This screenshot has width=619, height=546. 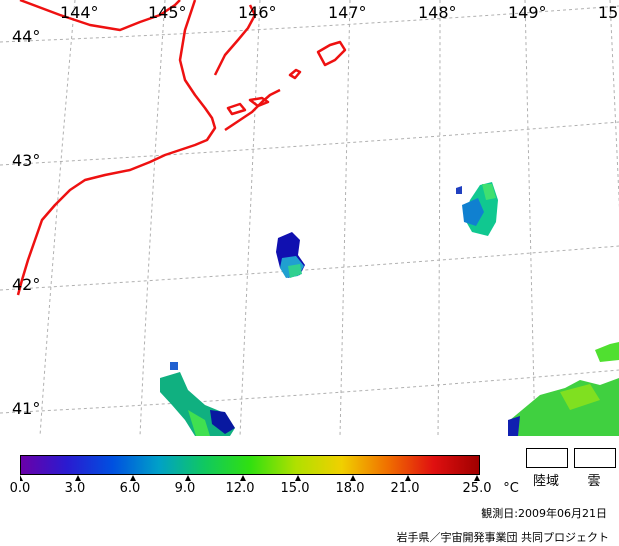 I want to click on colorbar-tick-6: 6.0, so click(x=130, y=488).